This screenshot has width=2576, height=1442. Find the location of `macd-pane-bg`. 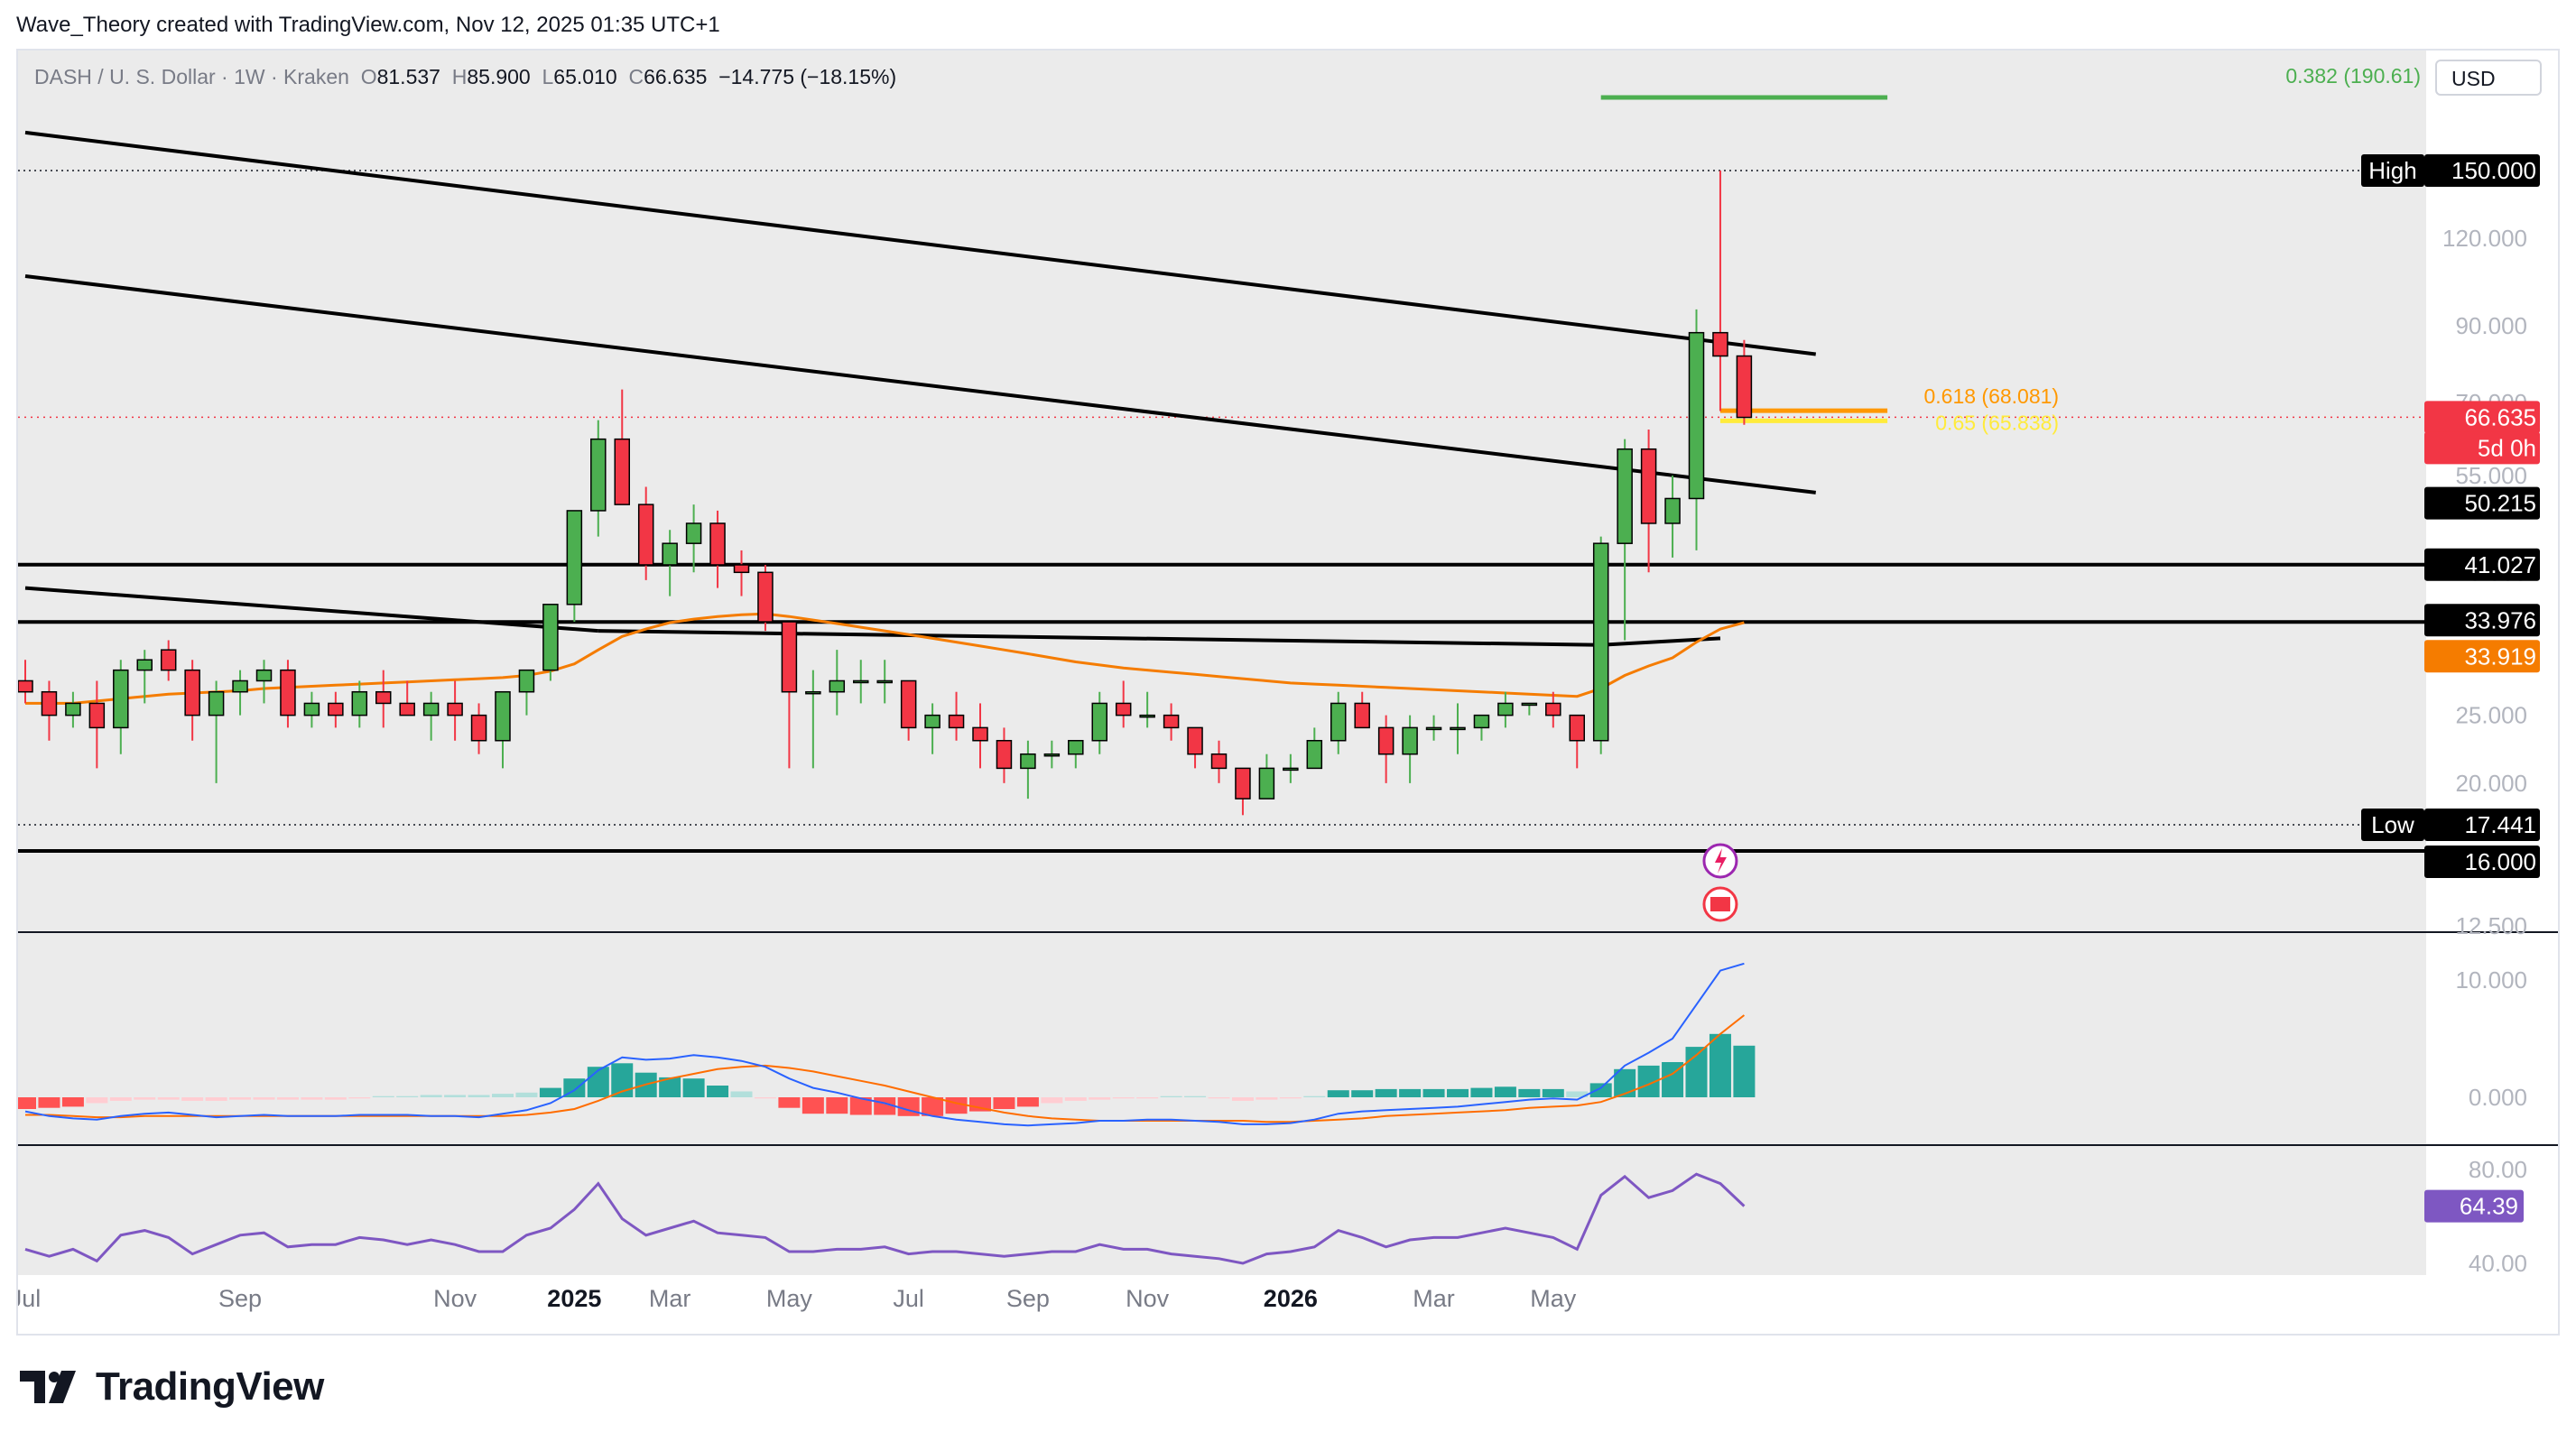

macd-pane-bg is located at coordinates (1222, 1038).